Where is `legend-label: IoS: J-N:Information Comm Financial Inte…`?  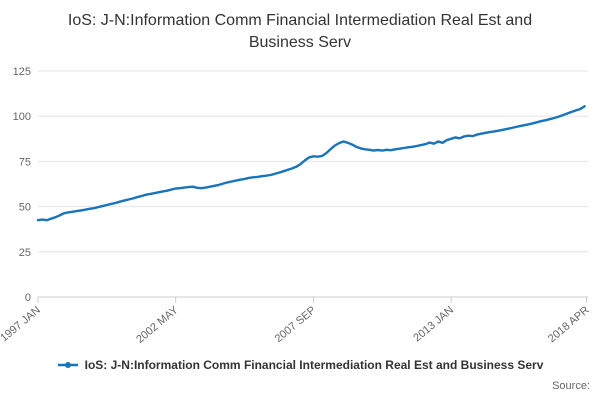
legend-label: IoS: J-N:Information Comm Financial Inte… is located at coordinates (314, 365).